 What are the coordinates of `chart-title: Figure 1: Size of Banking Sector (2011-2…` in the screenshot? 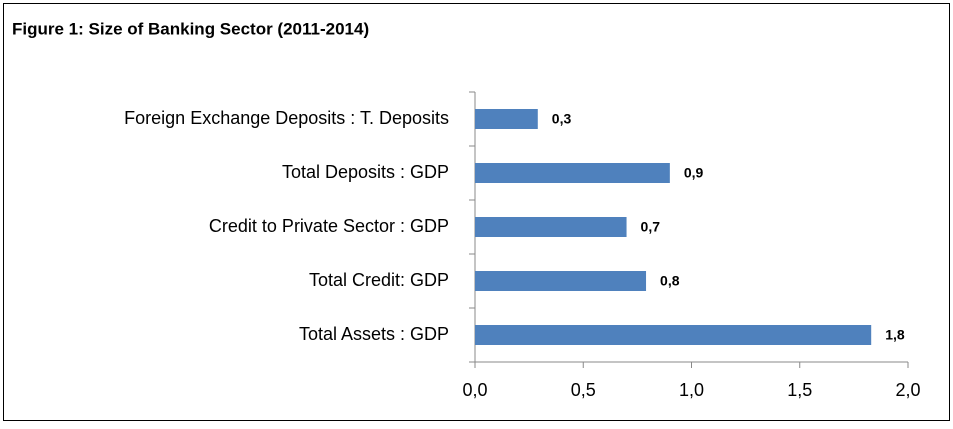 It's located at (190, 28).